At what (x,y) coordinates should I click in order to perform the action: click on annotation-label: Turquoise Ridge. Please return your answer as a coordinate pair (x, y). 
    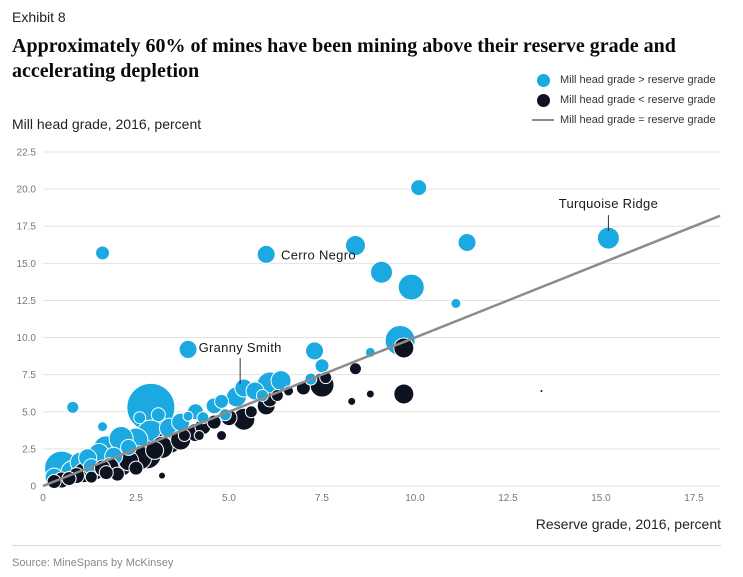
    Looking at the image, I should click on (608, 203).